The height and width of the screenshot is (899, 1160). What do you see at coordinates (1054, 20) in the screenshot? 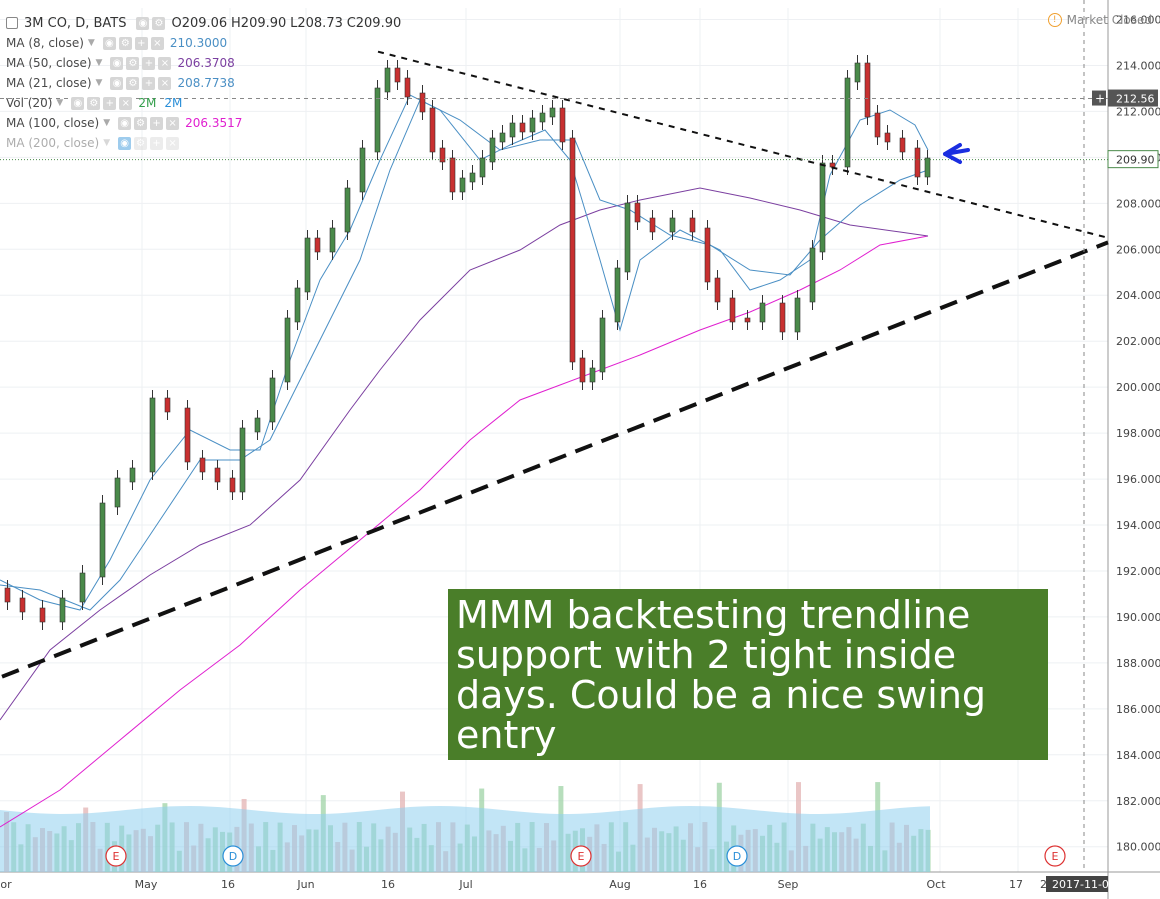
I see `clock-icon: !` at bounding box center [1054, 20].